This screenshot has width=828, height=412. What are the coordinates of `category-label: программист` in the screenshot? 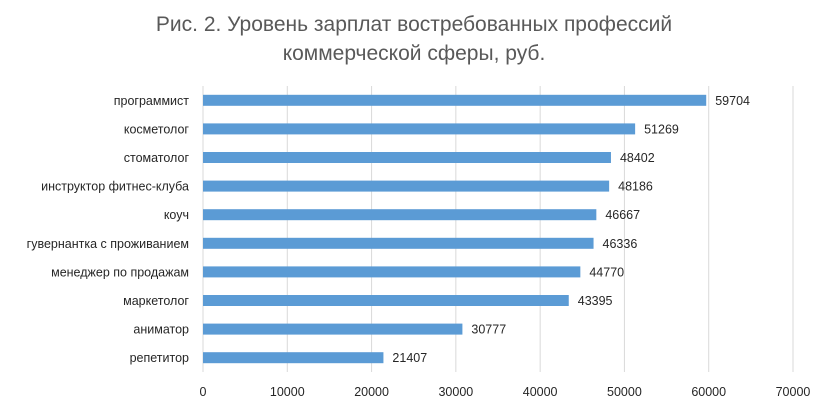 It's located at (152, 101).